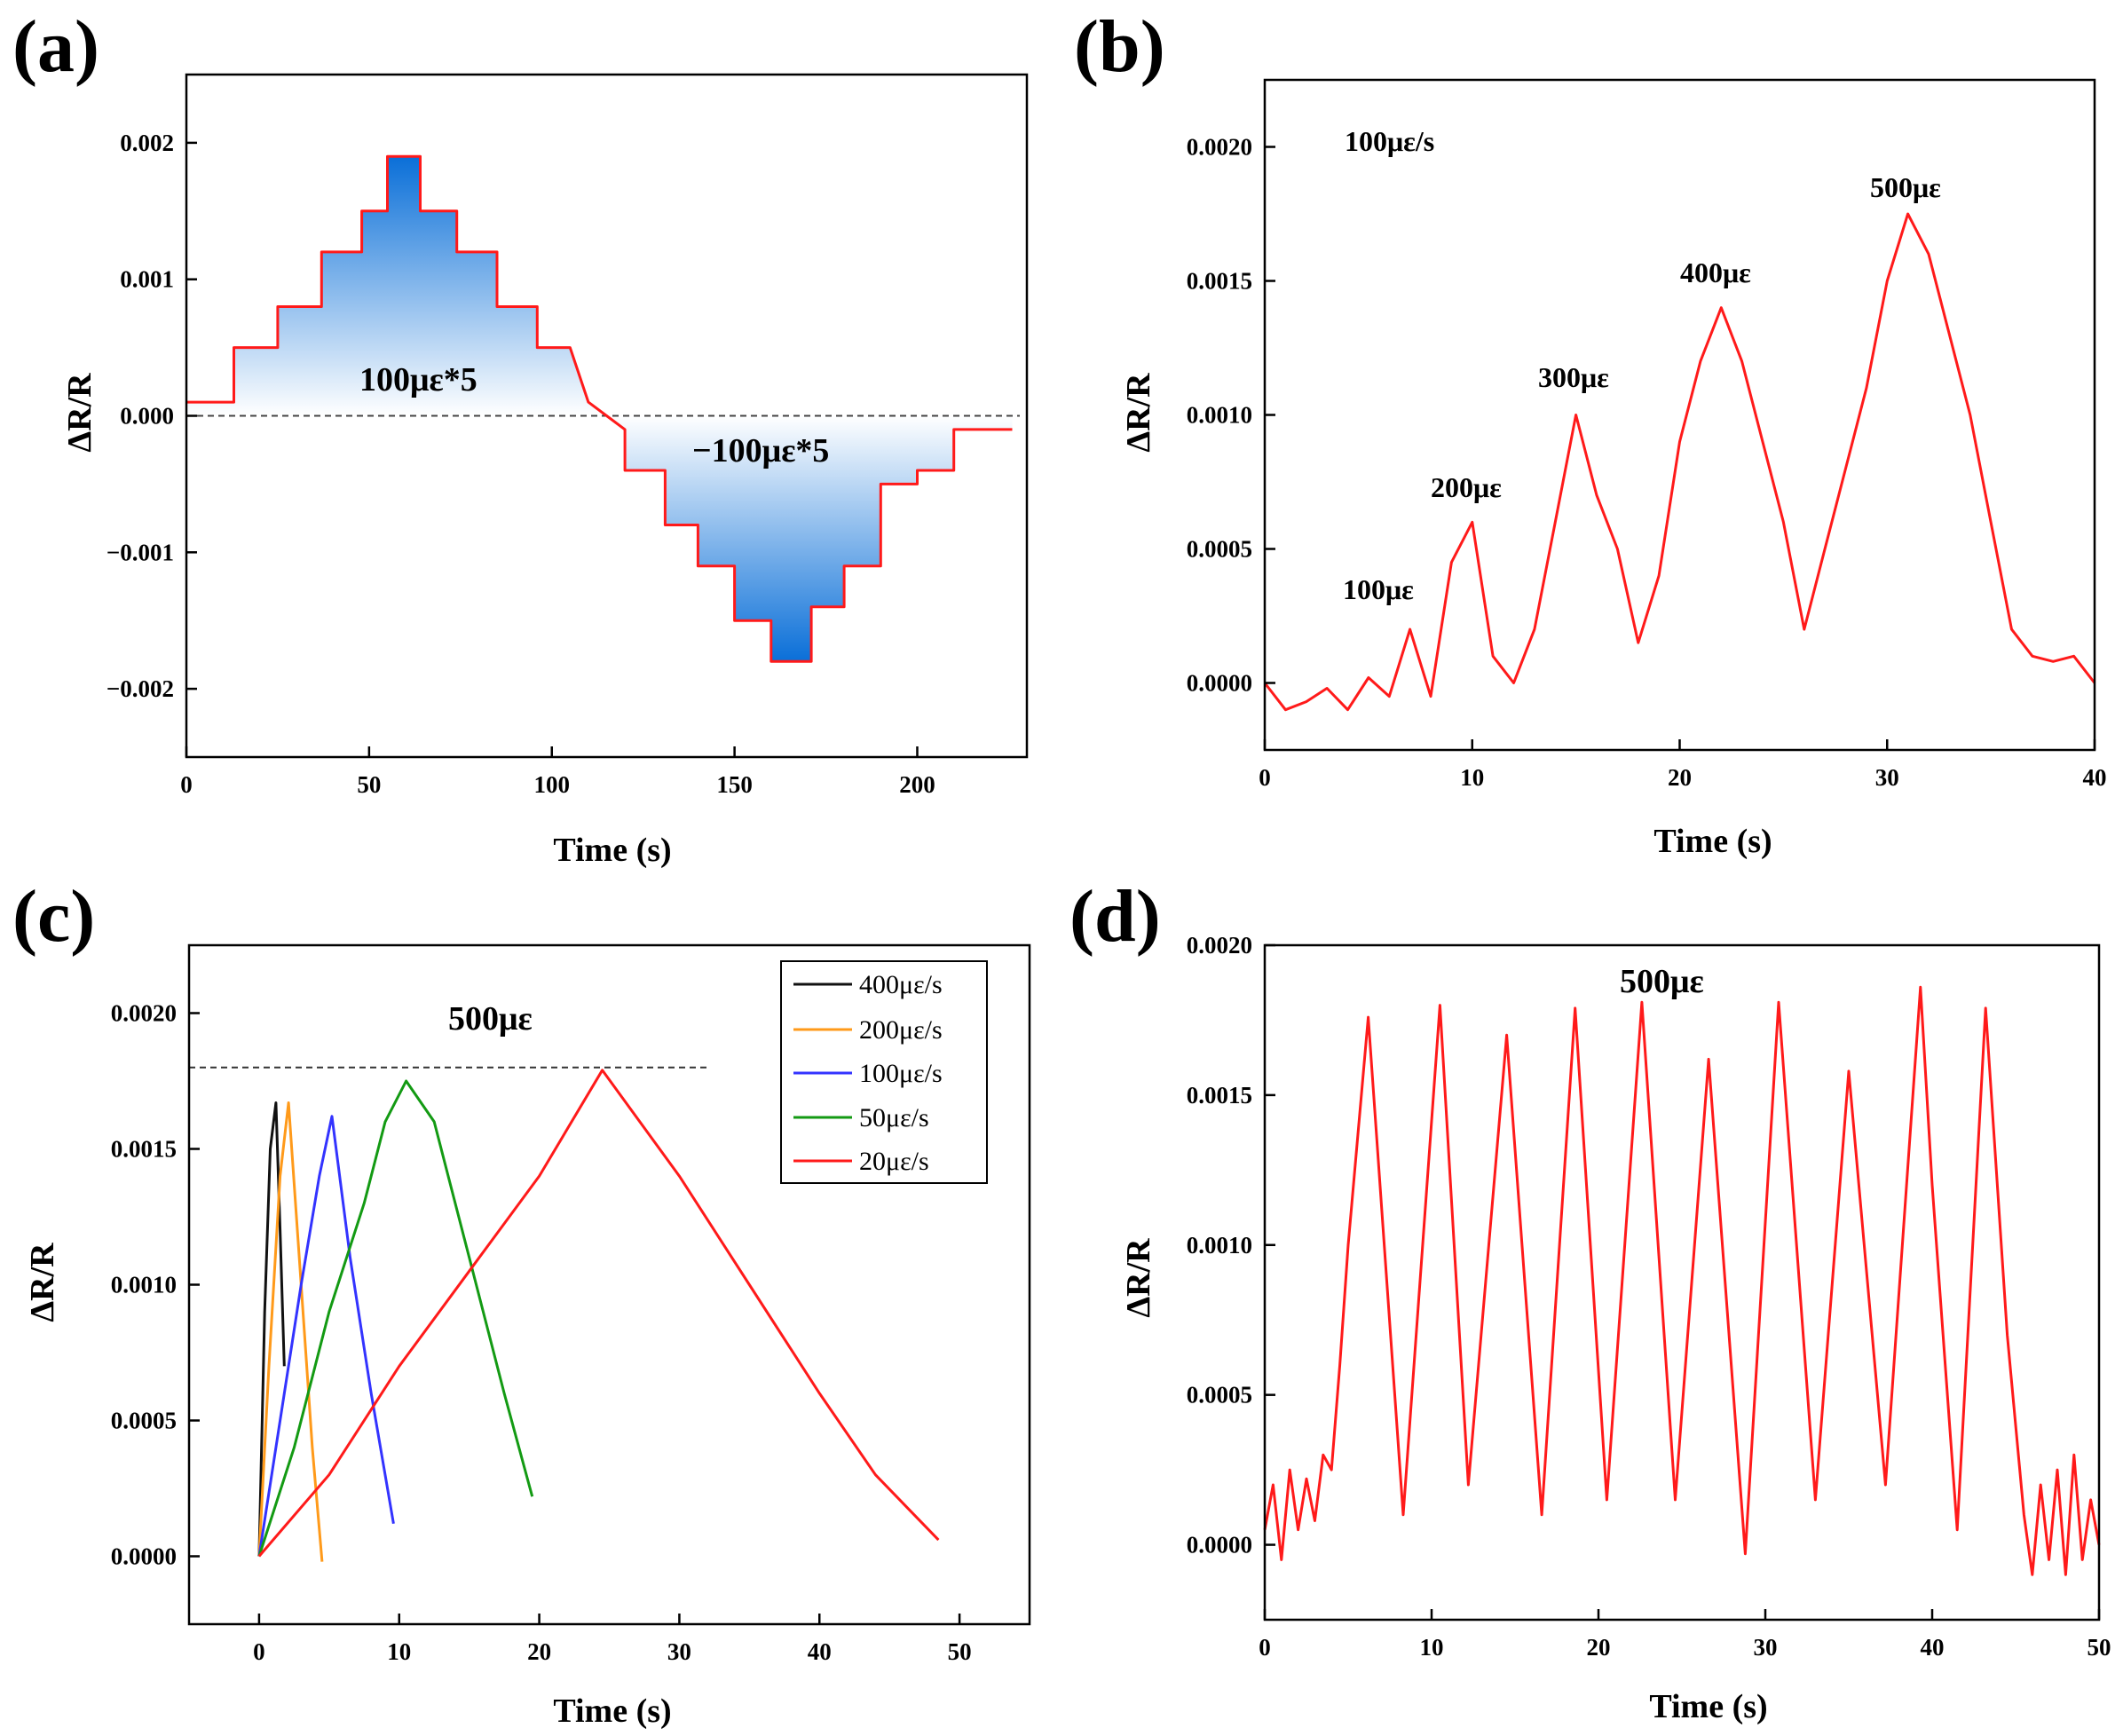 The height and width of the screenshot is (1736, 2123). What do you see at coordinates (901, 1030) in the screenshot?
I see `legend-label-200: 200με/s` at bounding box center [901, 1030].